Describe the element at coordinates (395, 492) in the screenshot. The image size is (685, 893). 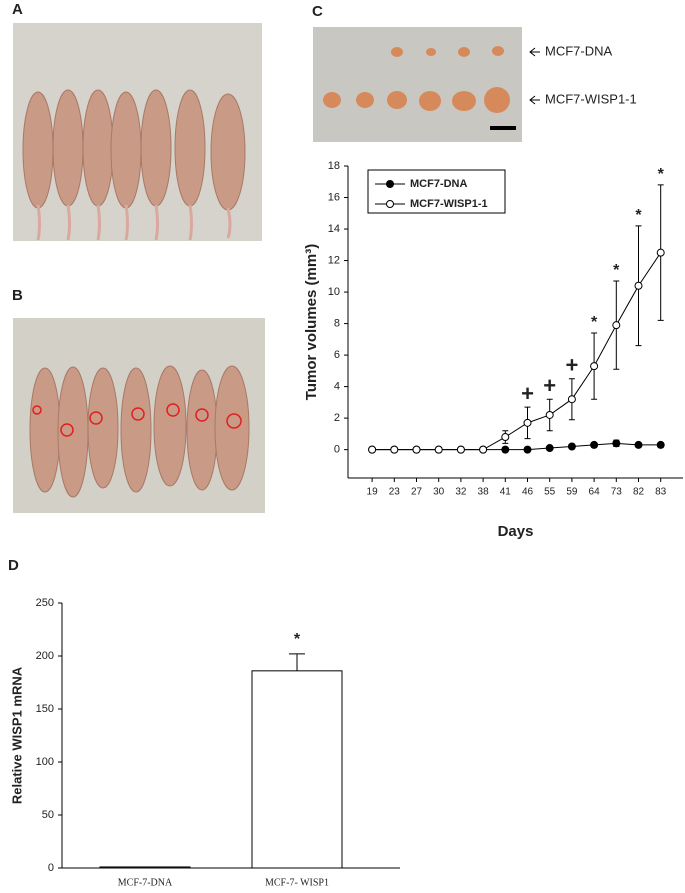
I see `x-tick-label: 23` at that location.